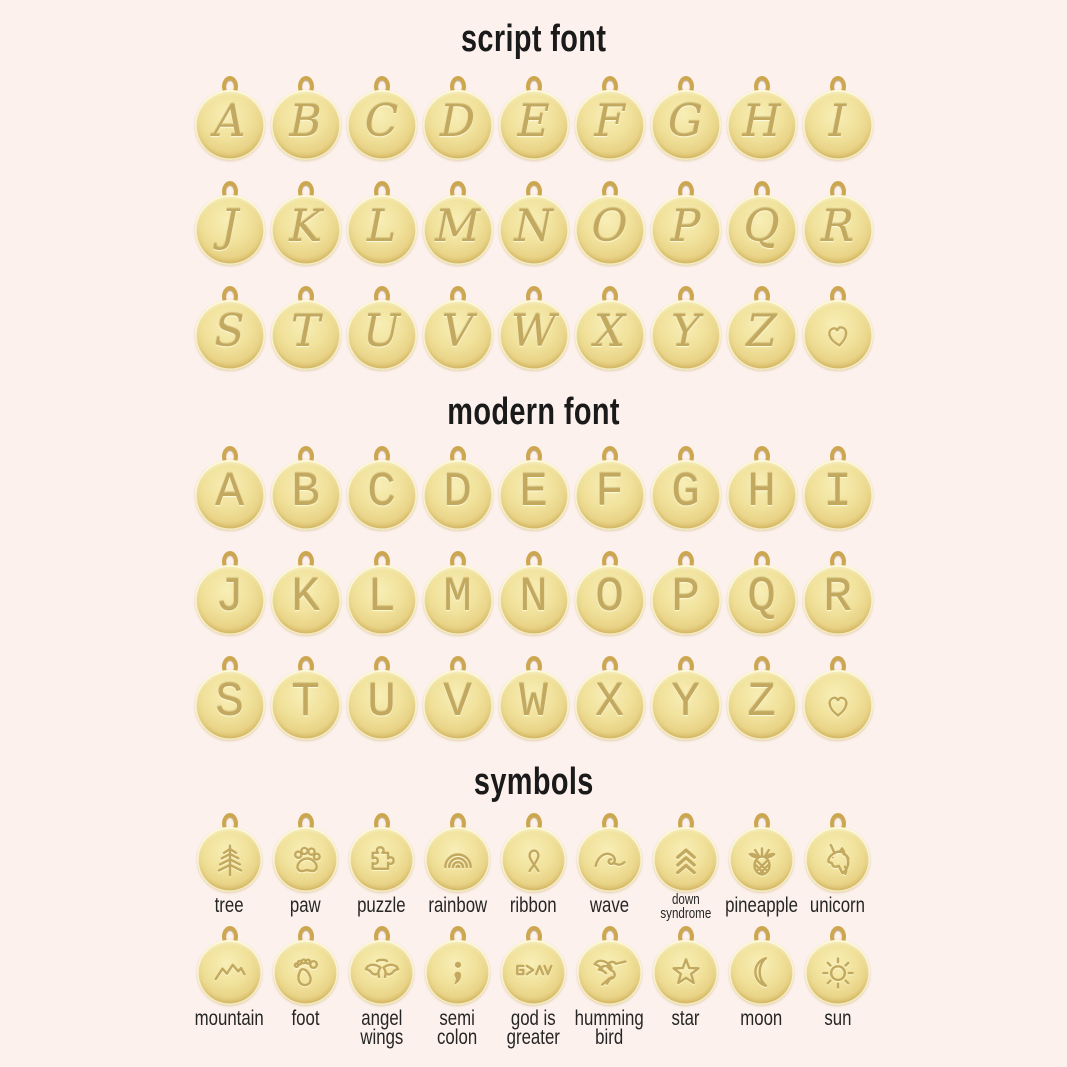 This screenshot has width=1067, height=1067. I want to click on symbol-label: wave, so click(609, 906).